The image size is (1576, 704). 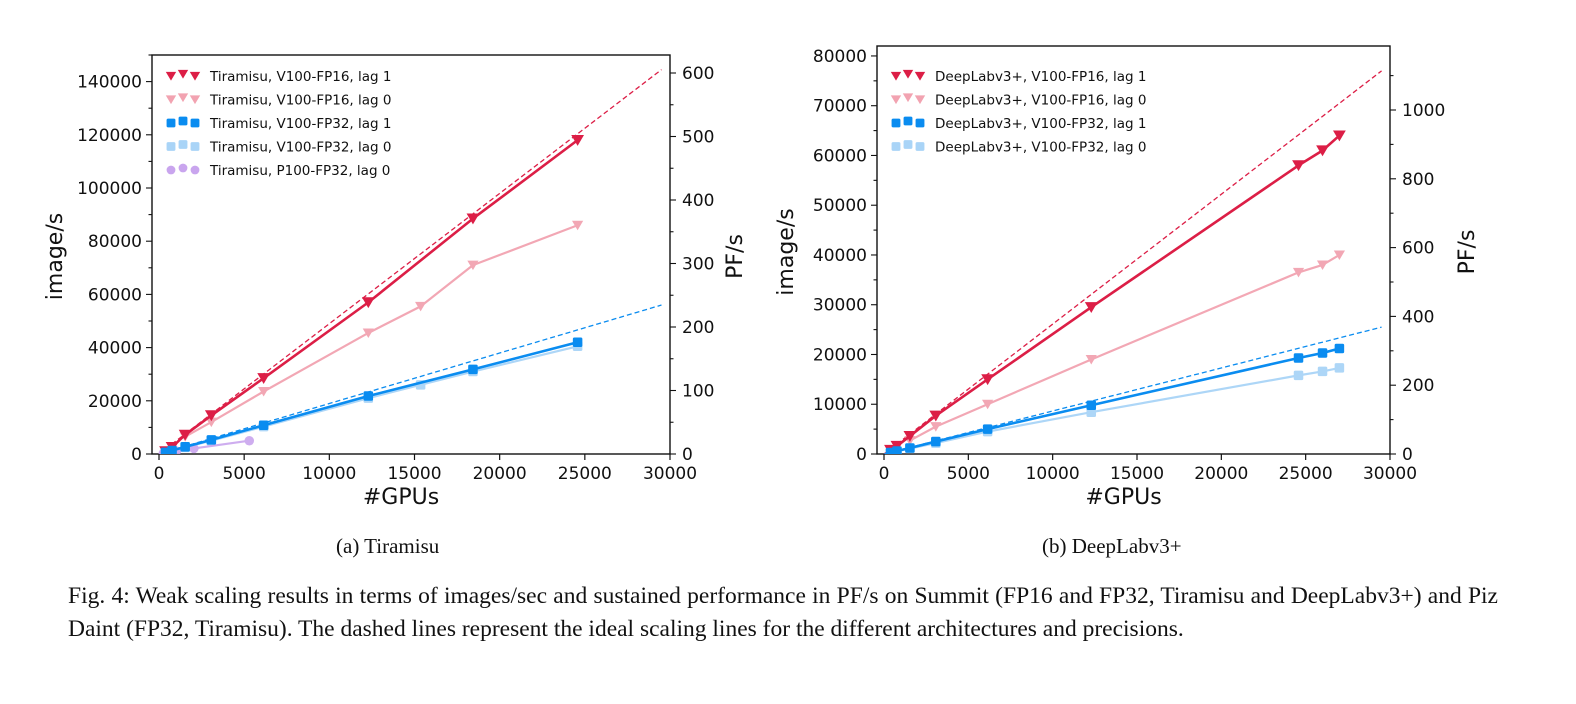 What do you see at coordinates (1418, 180) in the screenshot?
I see `y2-tick-label: 800` at bounding box center [1418, 180].